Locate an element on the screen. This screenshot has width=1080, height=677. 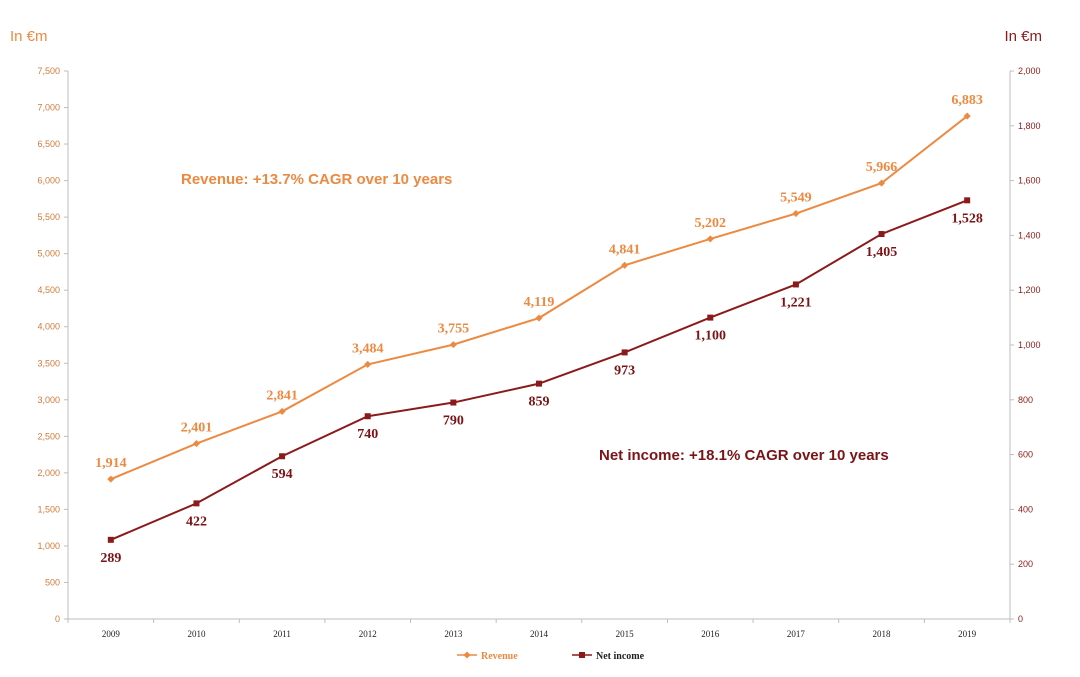
revenue-data-label: 2,841 is located at coordinates (282, 395).